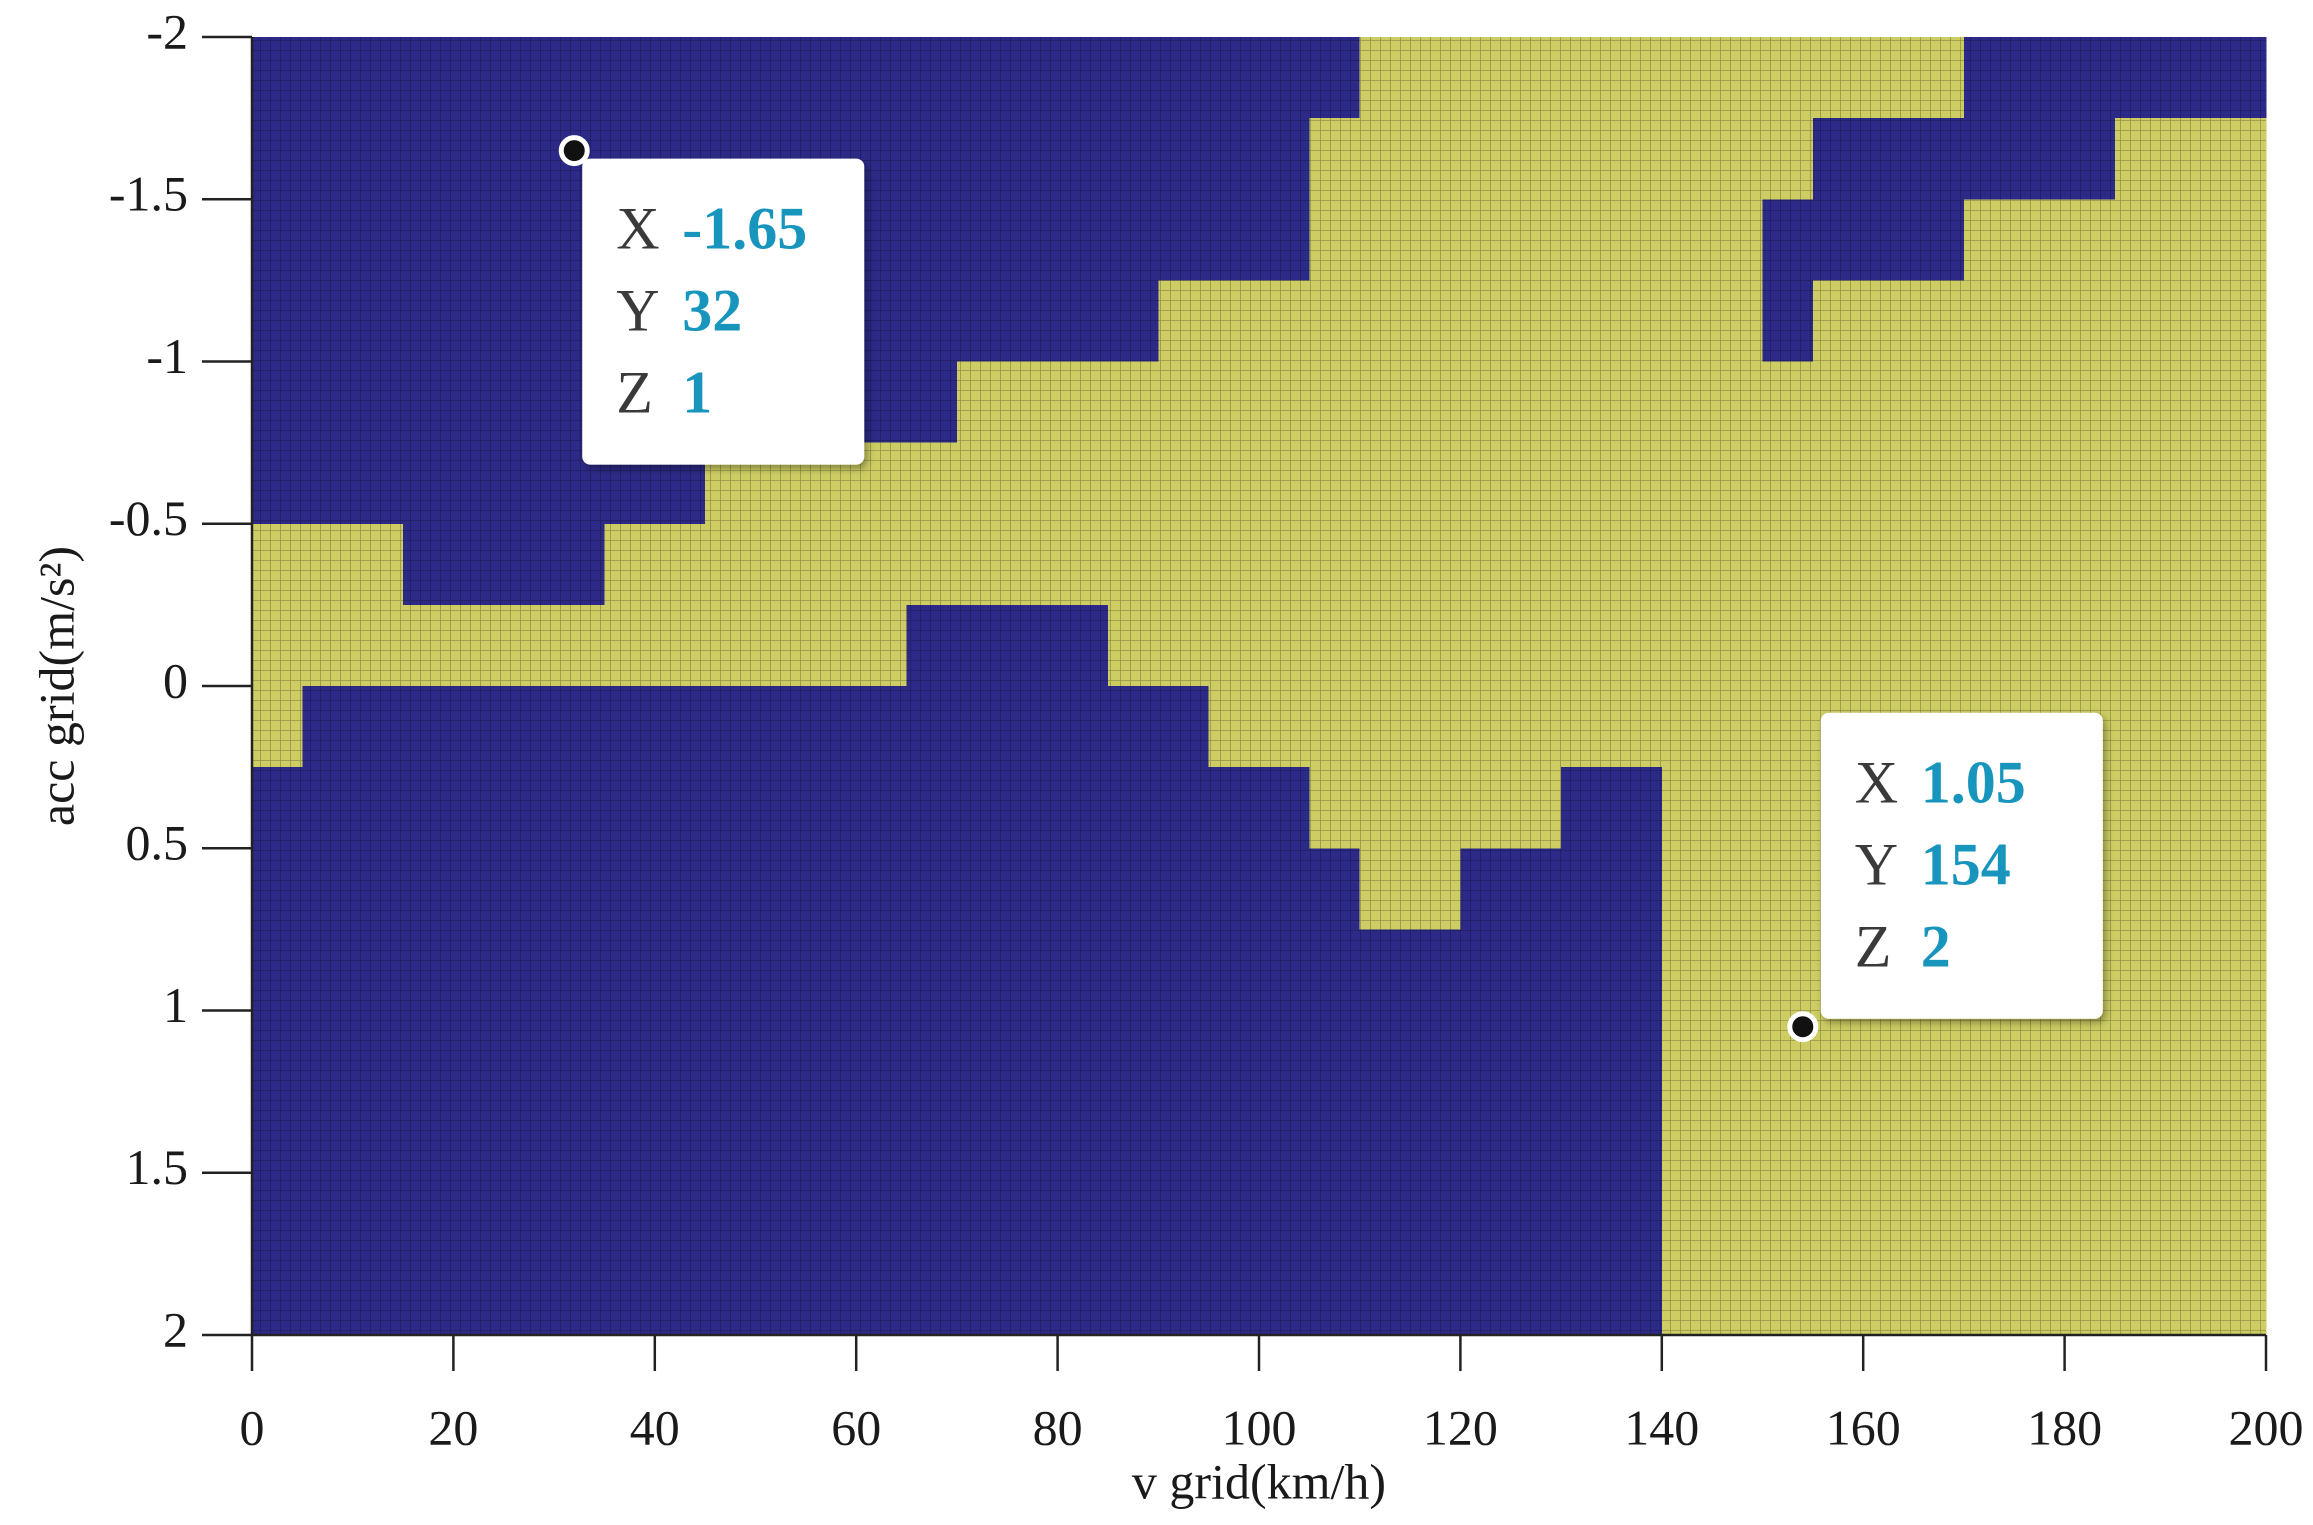 This screenshot has width=2313, height=1525. Describe the element at coordinates (744, 228) in the screenshot. I see `datatip-value: -1.65` at that location.